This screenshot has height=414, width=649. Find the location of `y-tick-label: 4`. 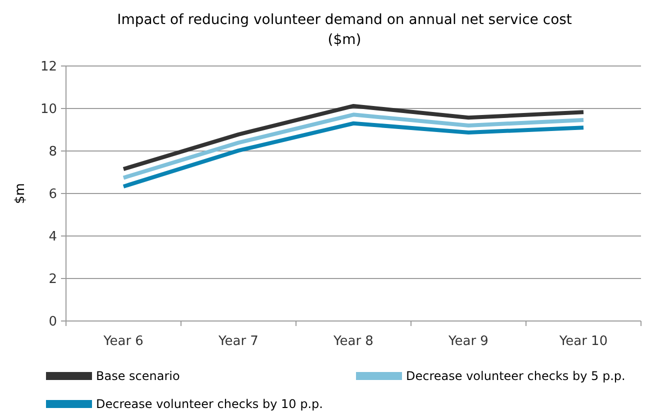

y-tick-label: 4 is located at coordinates (52, 237).